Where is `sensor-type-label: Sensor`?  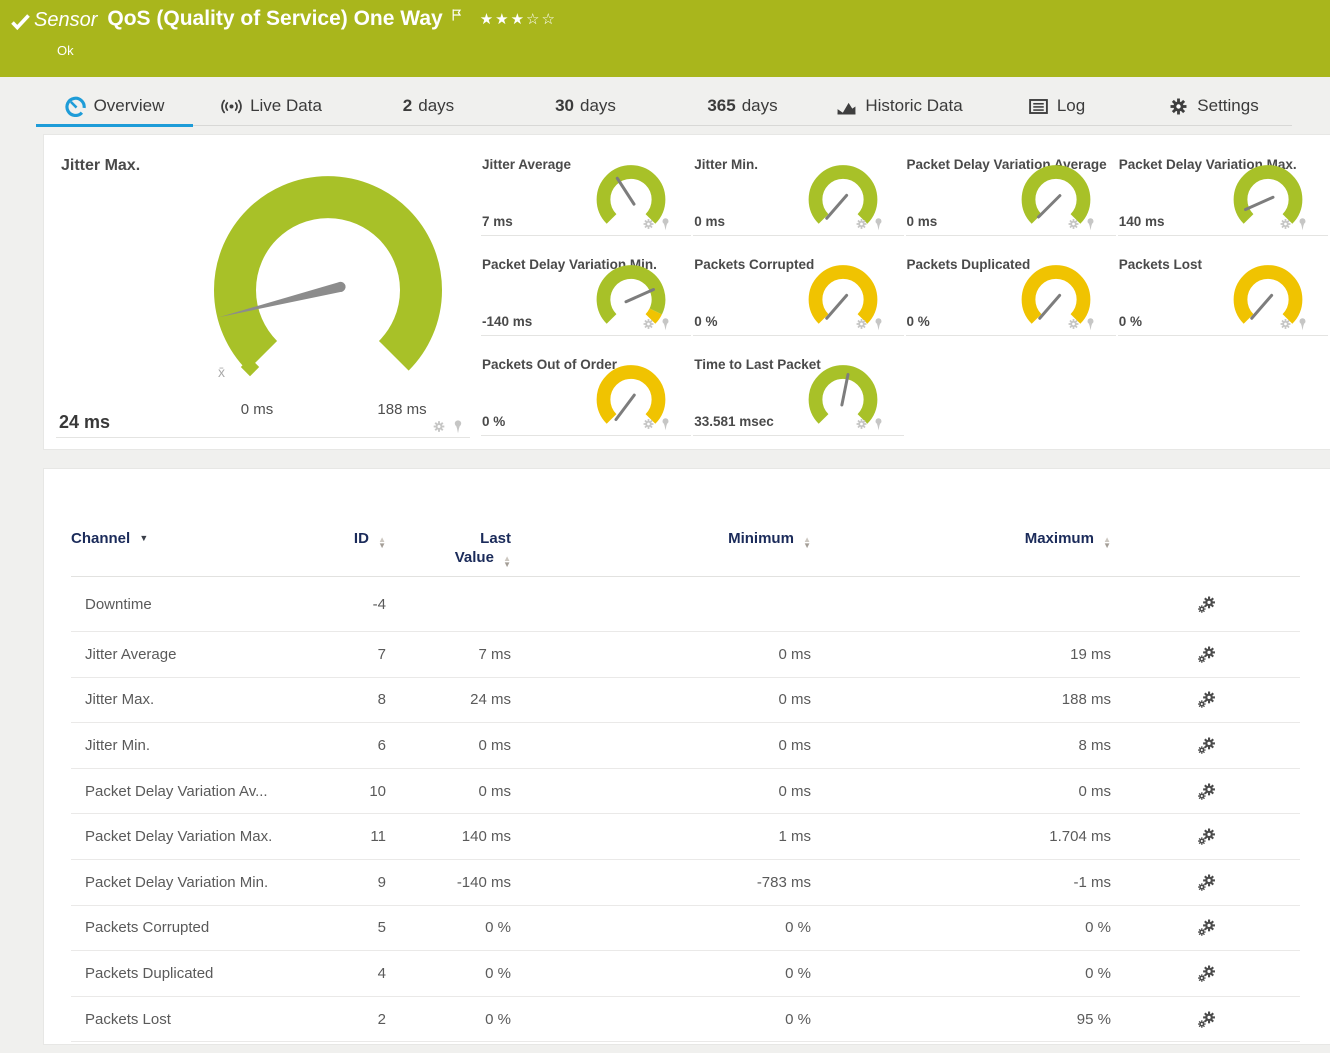
sensor-type-label: Sensor is located at coordinates (66, 20).